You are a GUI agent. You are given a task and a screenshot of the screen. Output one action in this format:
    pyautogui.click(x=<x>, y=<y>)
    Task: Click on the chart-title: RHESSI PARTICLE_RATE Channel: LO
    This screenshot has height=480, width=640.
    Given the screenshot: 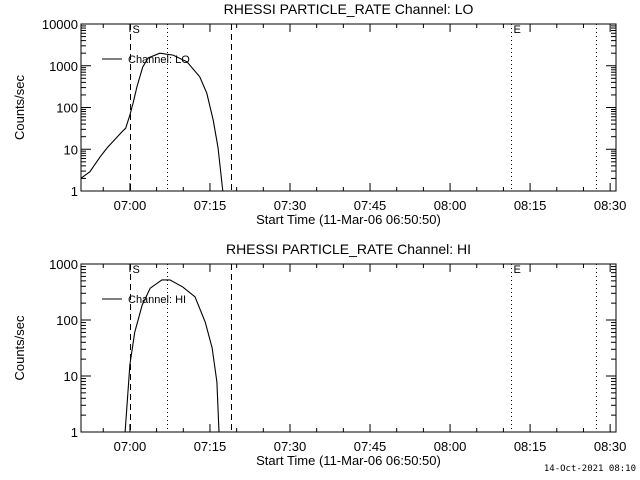 What is the action you would take?
    pyautogui.click(x=349, y=9)
    